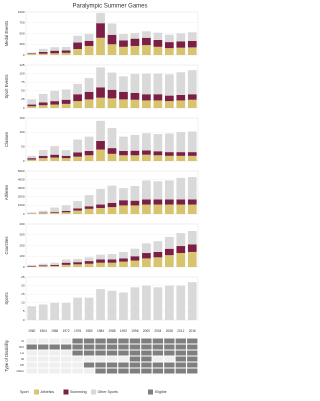 This screenshot has height=401, width=320. I want to click on y-axis-label: Classes, so click(6, 139).